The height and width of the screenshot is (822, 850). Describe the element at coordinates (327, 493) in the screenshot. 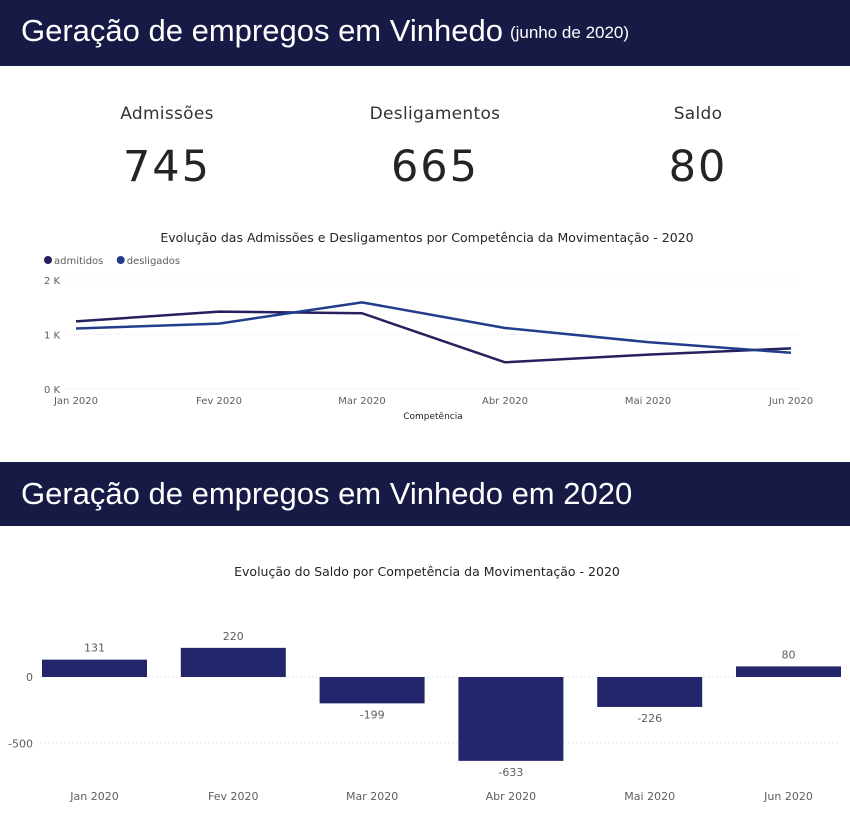

I see `section-title: Geração de empregos em Vinhedo em 2020` at that location.